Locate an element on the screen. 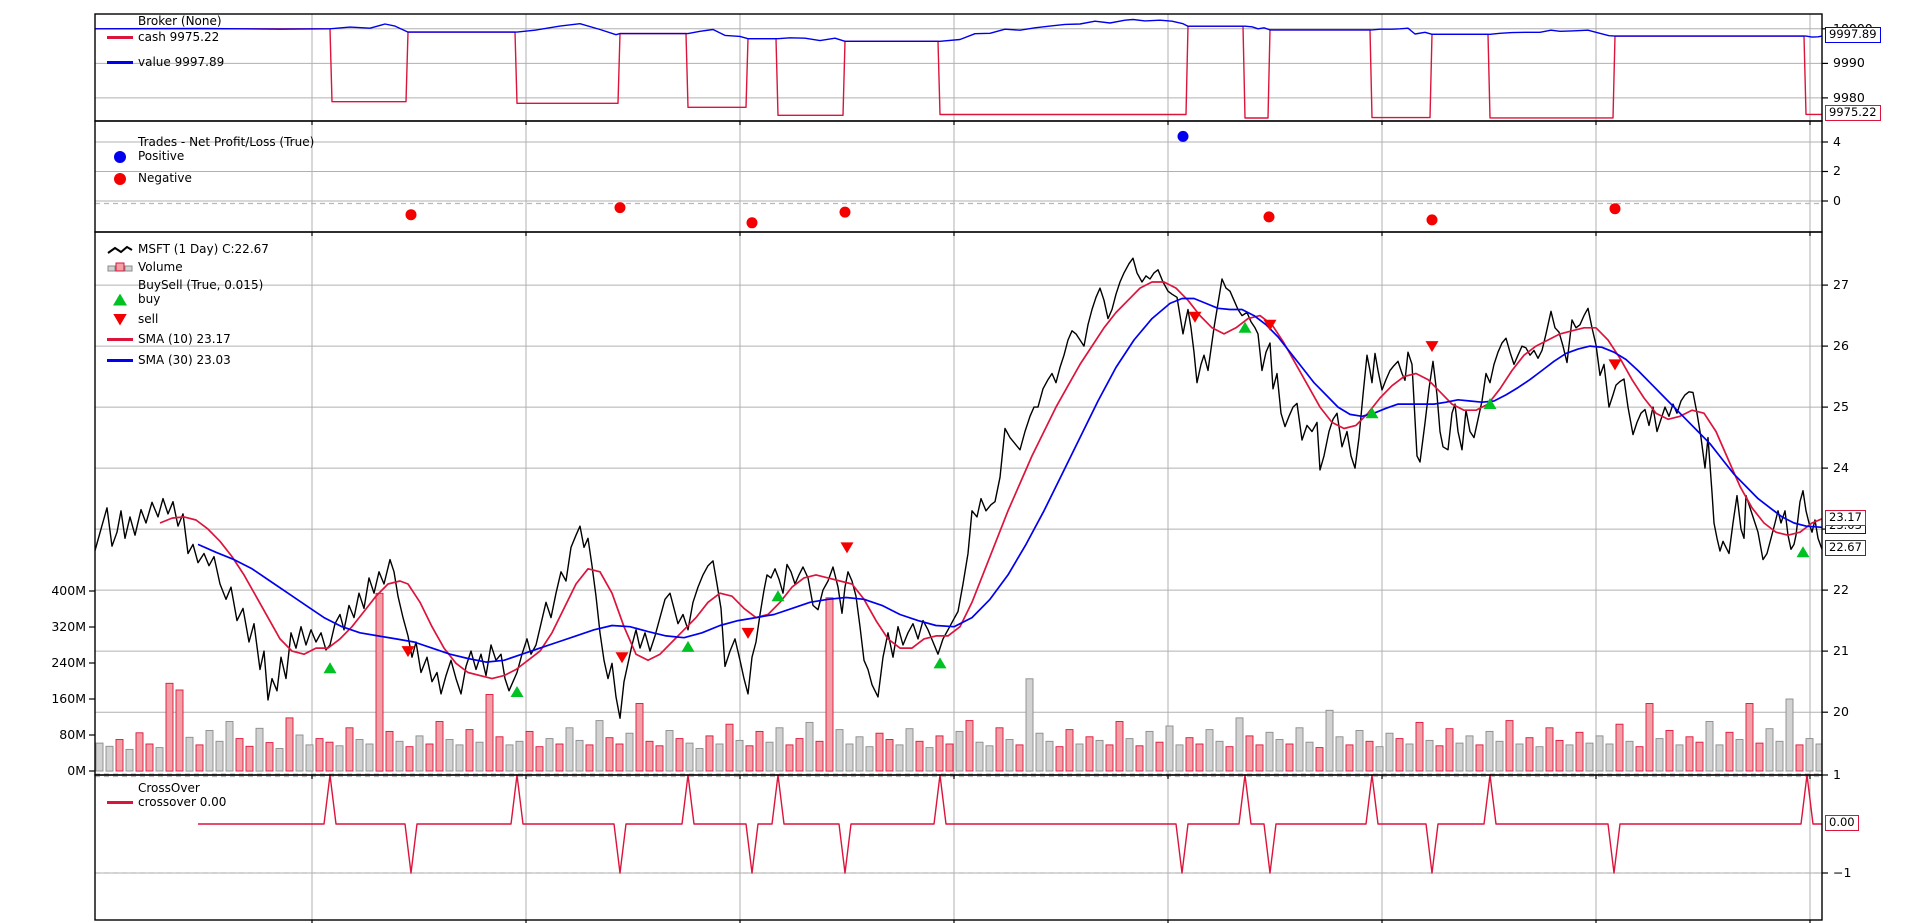 Image resolution: width=1914 pixels, height=923 pixels. buy-legend-label: buy is located at coordinates (149, 299).